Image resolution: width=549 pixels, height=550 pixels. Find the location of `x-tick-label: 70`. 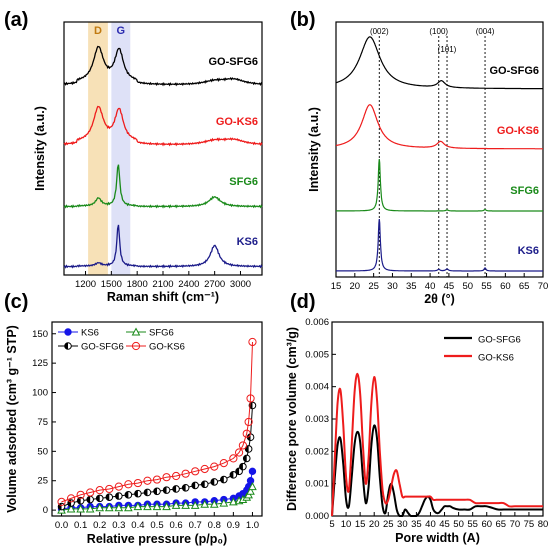

x-tick-label: 70 is located at coordinates (543, 286).